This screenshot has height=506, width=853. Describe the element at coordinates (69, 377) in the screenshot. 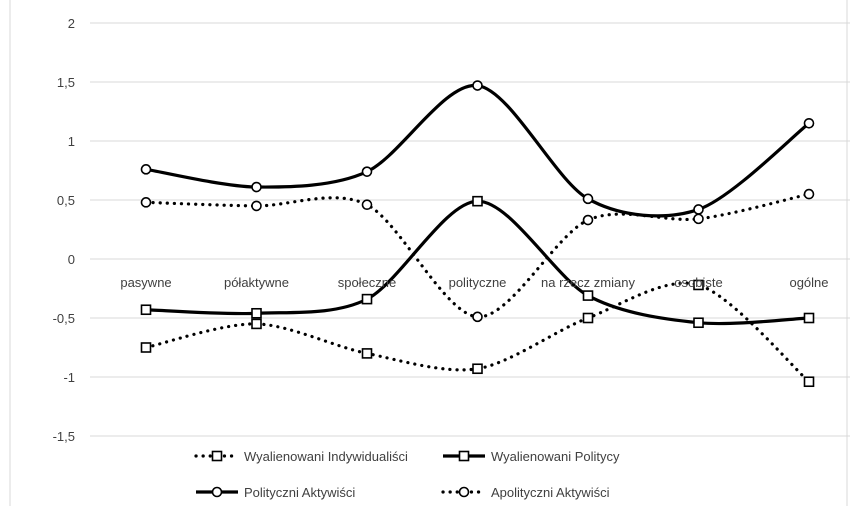

I see `y-tick-label: -1` at that location.